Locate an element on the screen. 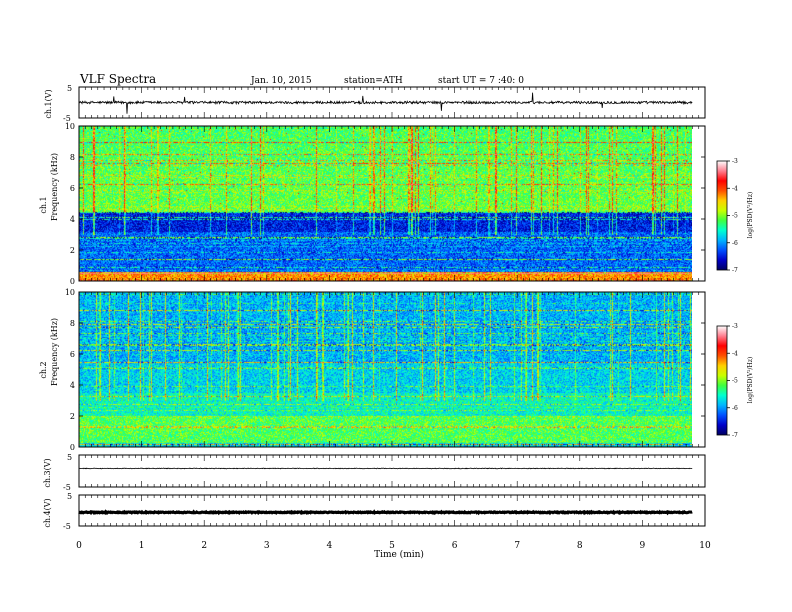 Image resolution: width=792 pixels, height=612 pixels. ch3-panel: 5 -5 ch.3(V) is located at coordinates (374, 472).